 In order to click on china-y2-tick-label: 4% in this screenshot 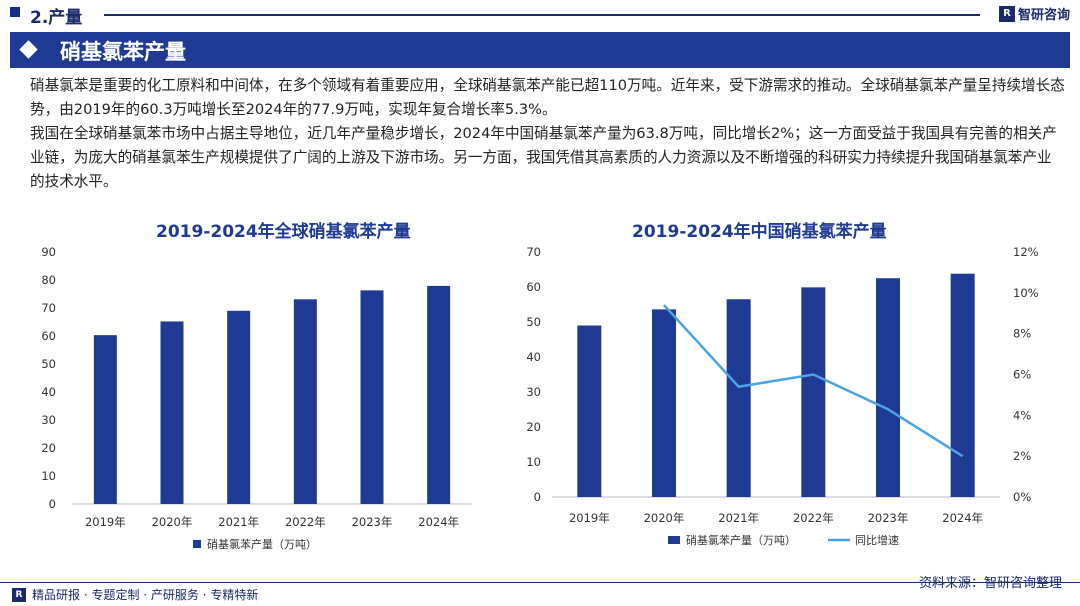, I will do `click(1022, 415)`.